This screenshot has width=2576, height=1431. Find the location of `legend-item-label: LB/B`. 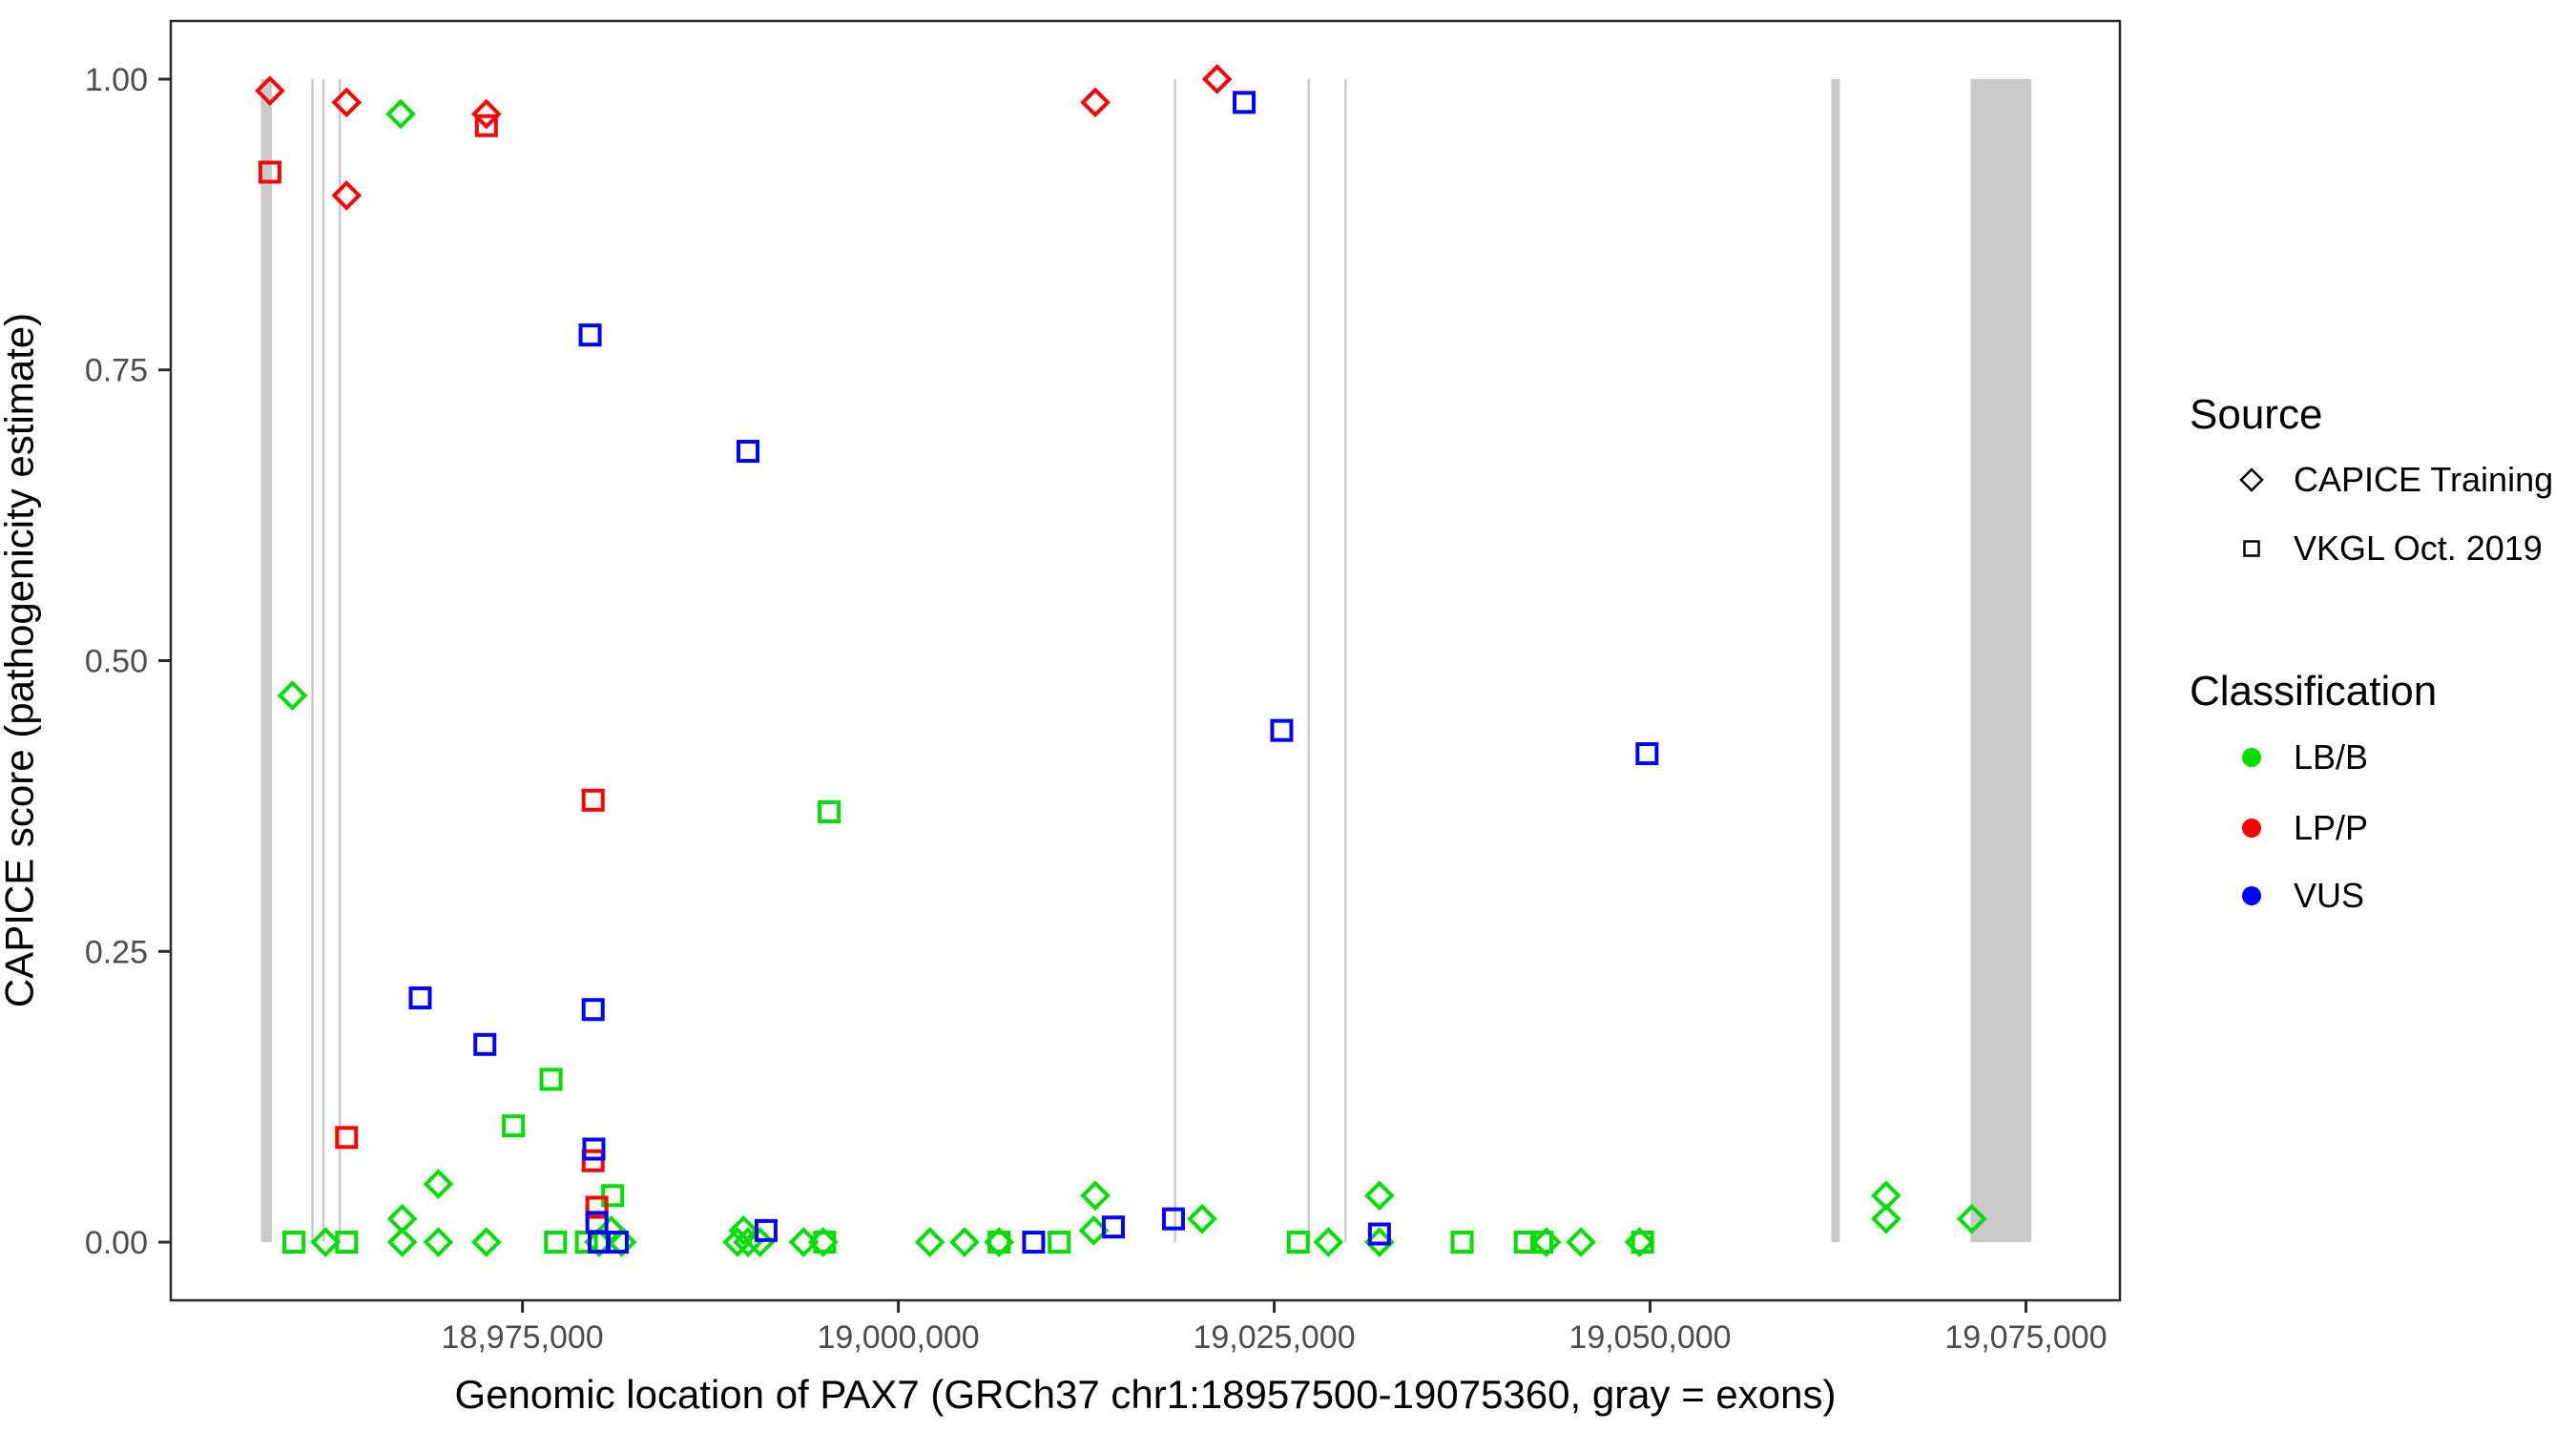

legend-item-label: LB/B is located at coordinates (2331, 757).